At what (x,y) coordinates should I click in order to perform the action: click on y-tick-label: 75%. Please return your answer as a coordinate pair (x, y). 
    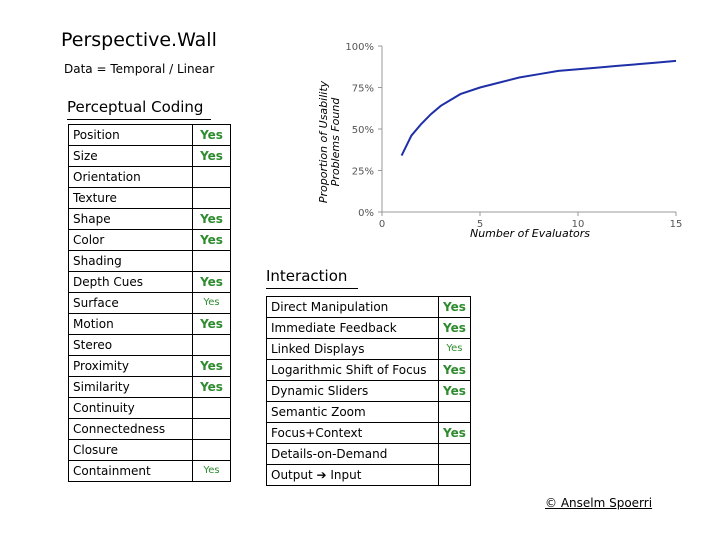
    Looking at the image, I should click on (363, 89).